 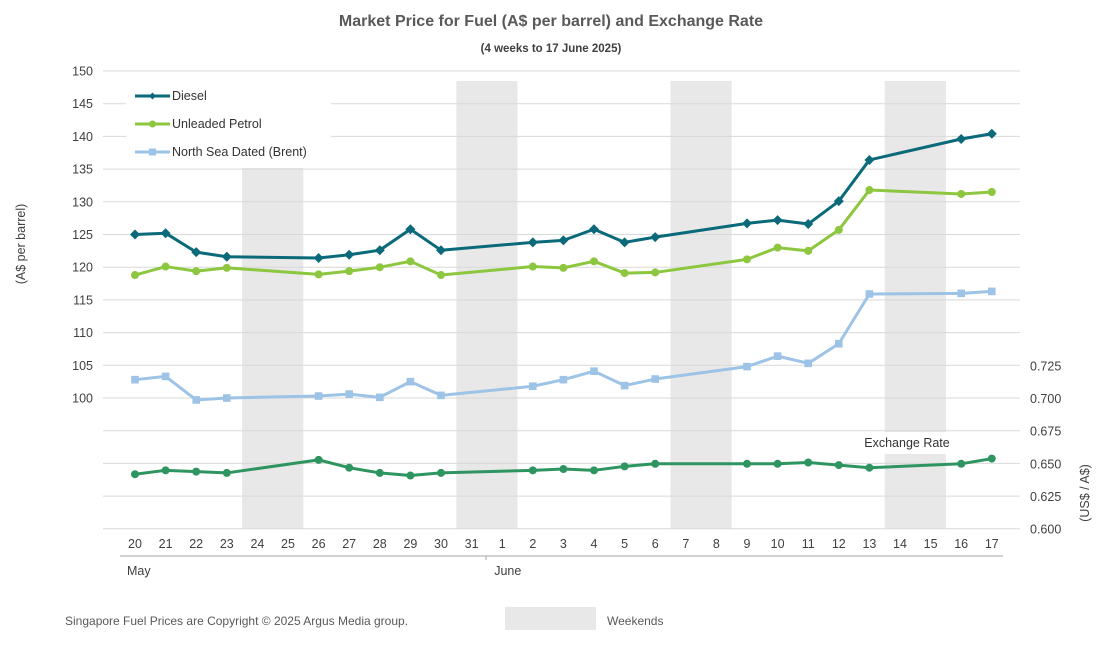 I want to click on x-tick-label: 1, so click(x=502, y=544).